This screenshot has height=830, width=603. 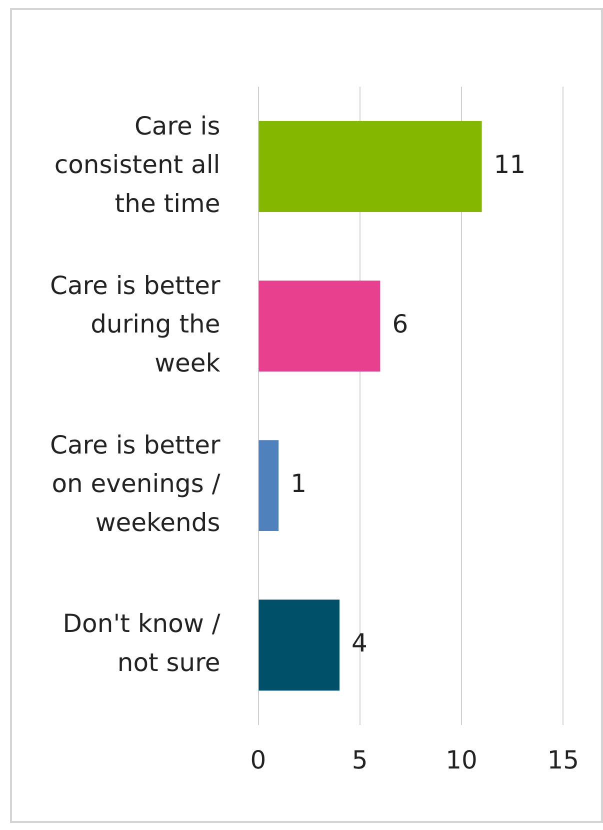 I want to click on x-tick-label: 0, so click(x=258, y=759).